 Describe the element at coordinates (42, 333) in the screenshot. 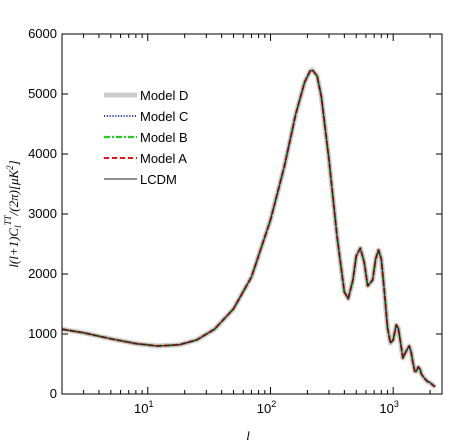

I see `y-tick-label: 1000` at that location.